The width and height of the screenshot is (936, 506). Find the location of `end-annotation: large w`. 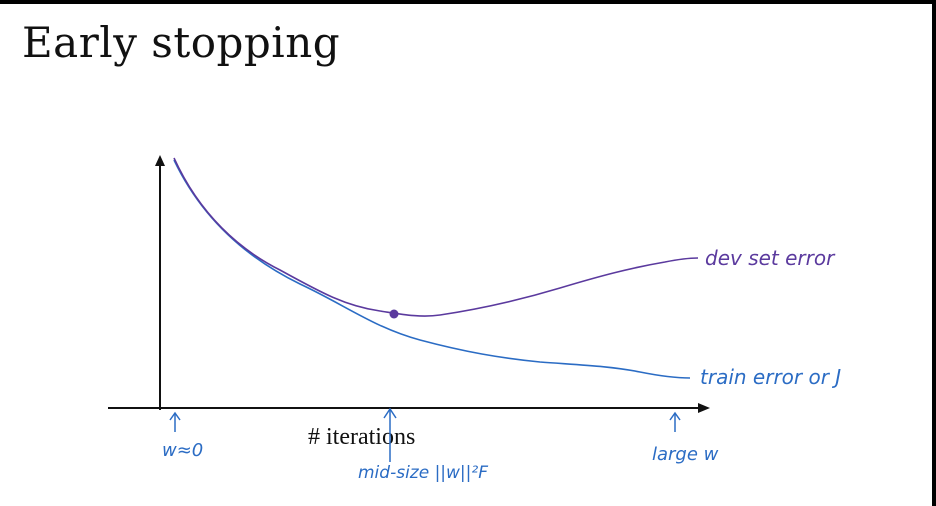

end-annotation: large w is located at coordinates (685, 438).